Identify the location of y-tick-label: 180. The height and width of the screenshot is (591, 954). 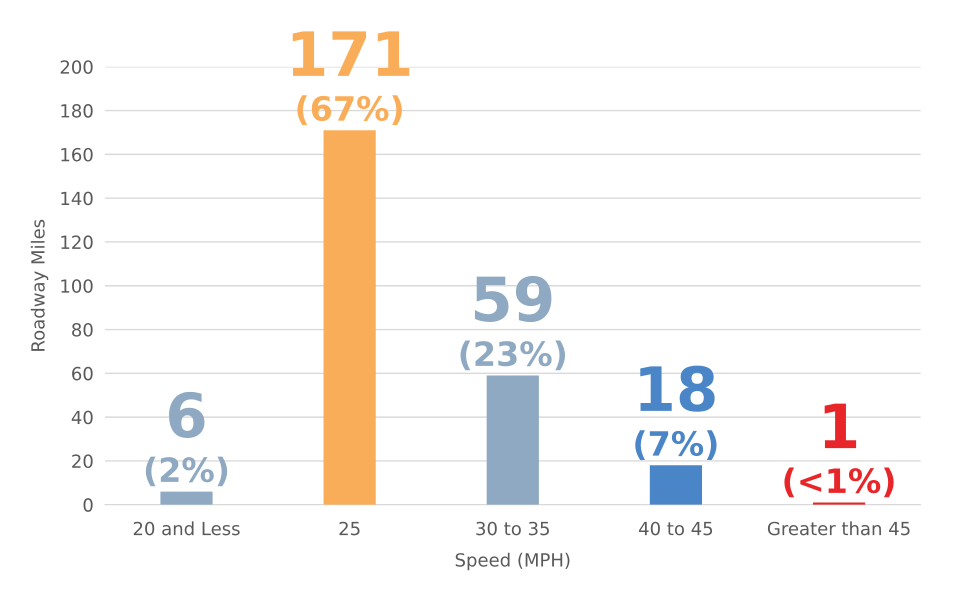
(77, 111).